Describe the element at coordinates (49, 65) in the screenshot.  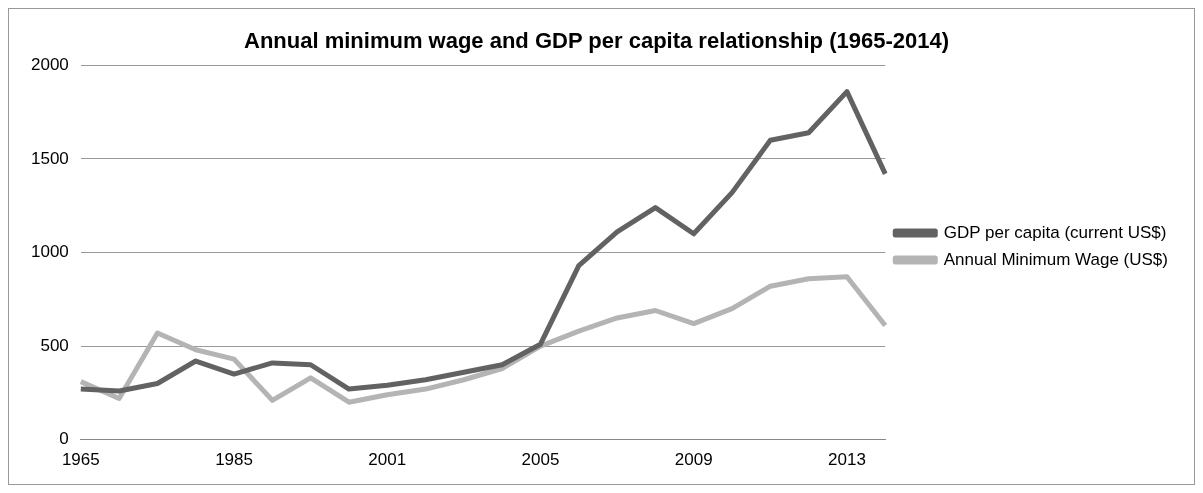
I see `y-tick-label: 2000` at that location.